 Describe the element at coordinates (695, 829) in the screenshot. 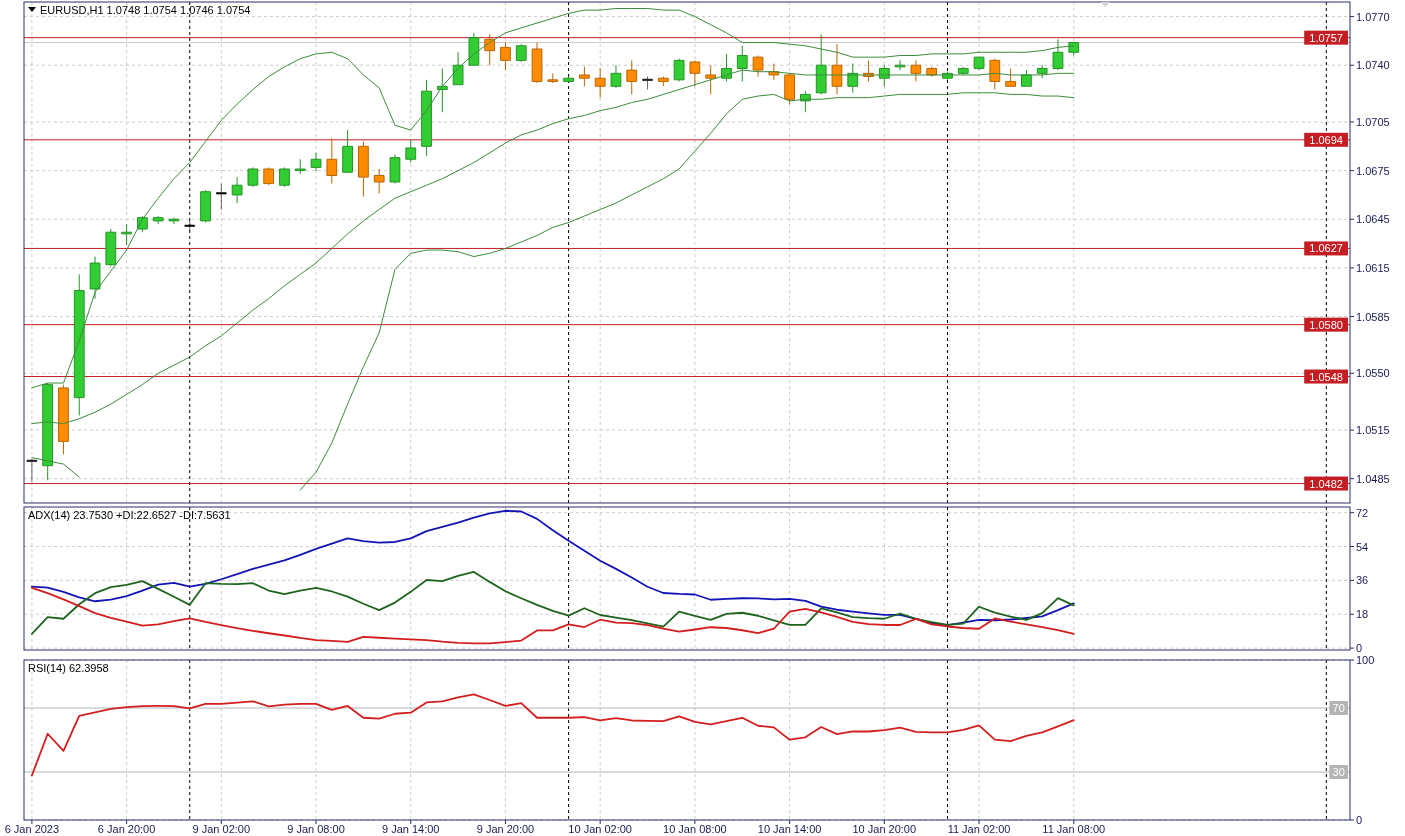

I see `x-tick-label: 10 Jan 08:00` at that location.